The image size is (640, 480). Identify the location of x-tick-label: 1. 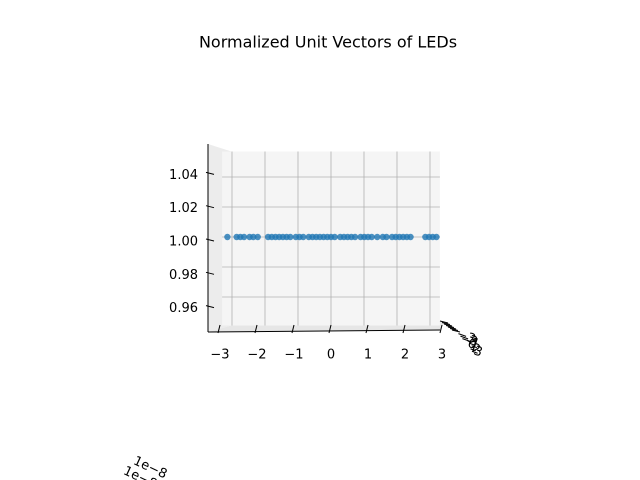
(368, 355).